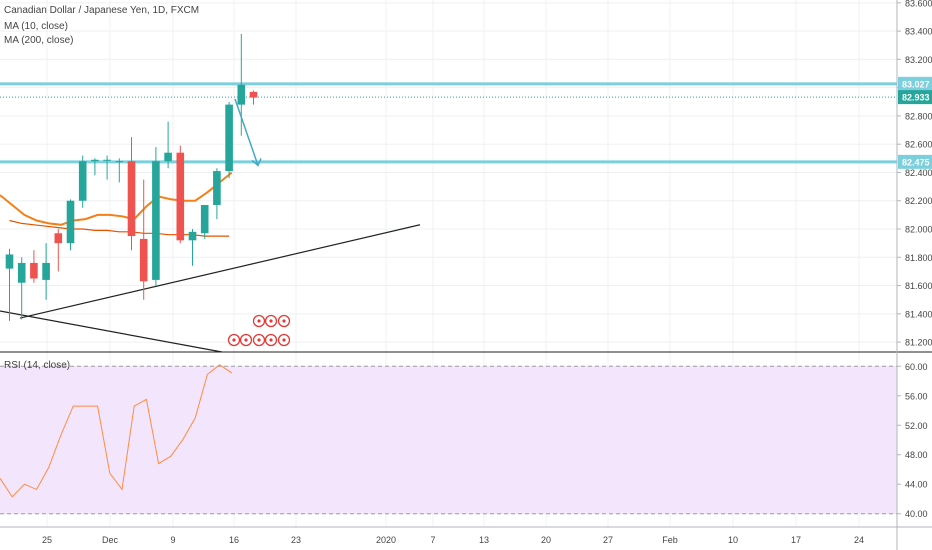 Image resolution: width=932 pixels, height=550 pixels. Describe the element at coordinates (234, 540) in the screenshot. I see `time-axis-label: 16` at that location.